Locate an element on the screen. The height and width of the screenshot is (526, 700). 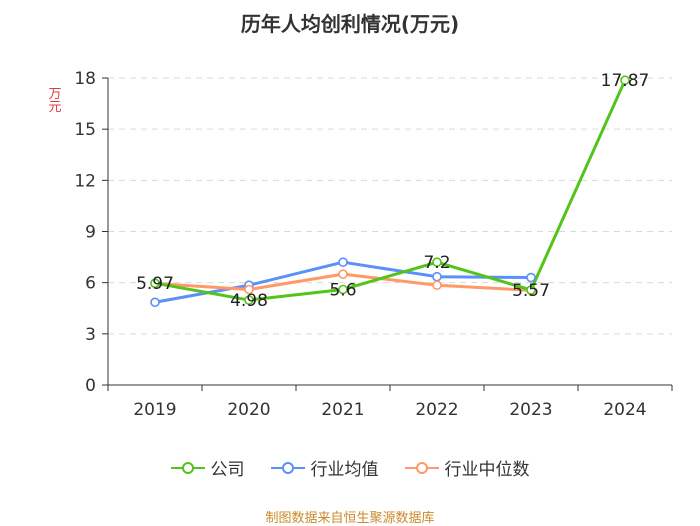
legend-swatch-company-icon is located at coordinates (187, 467).